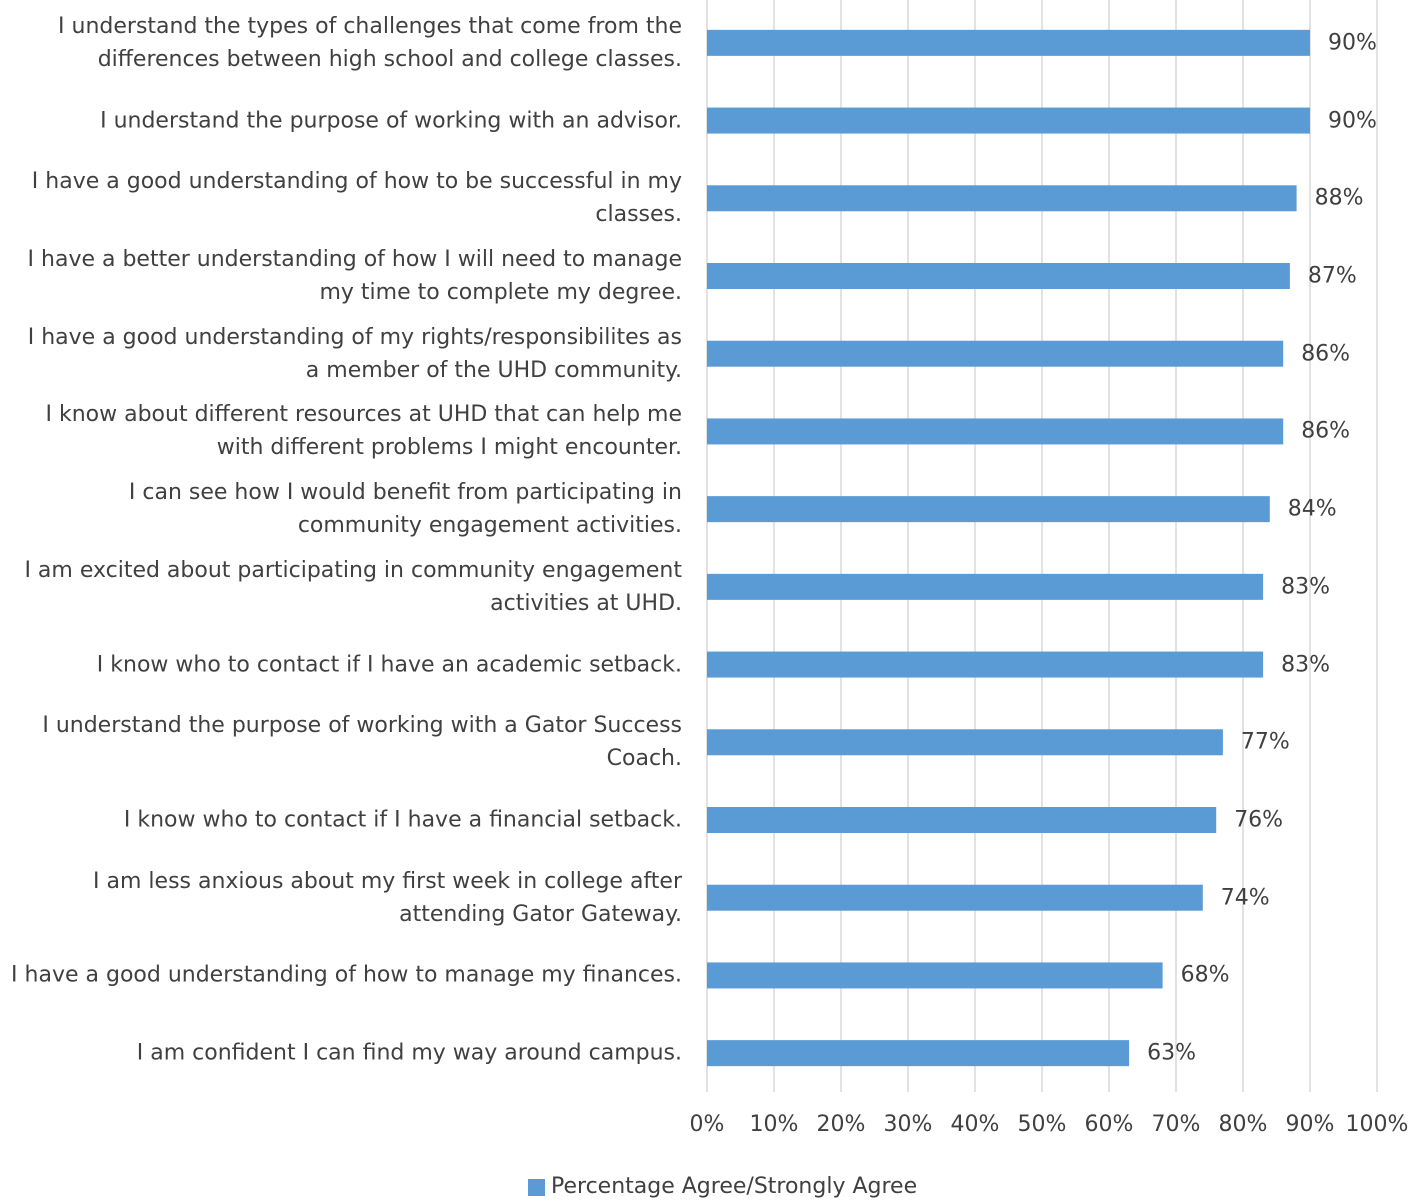  I want to click on value-label: 74%, so click(1245, 898).